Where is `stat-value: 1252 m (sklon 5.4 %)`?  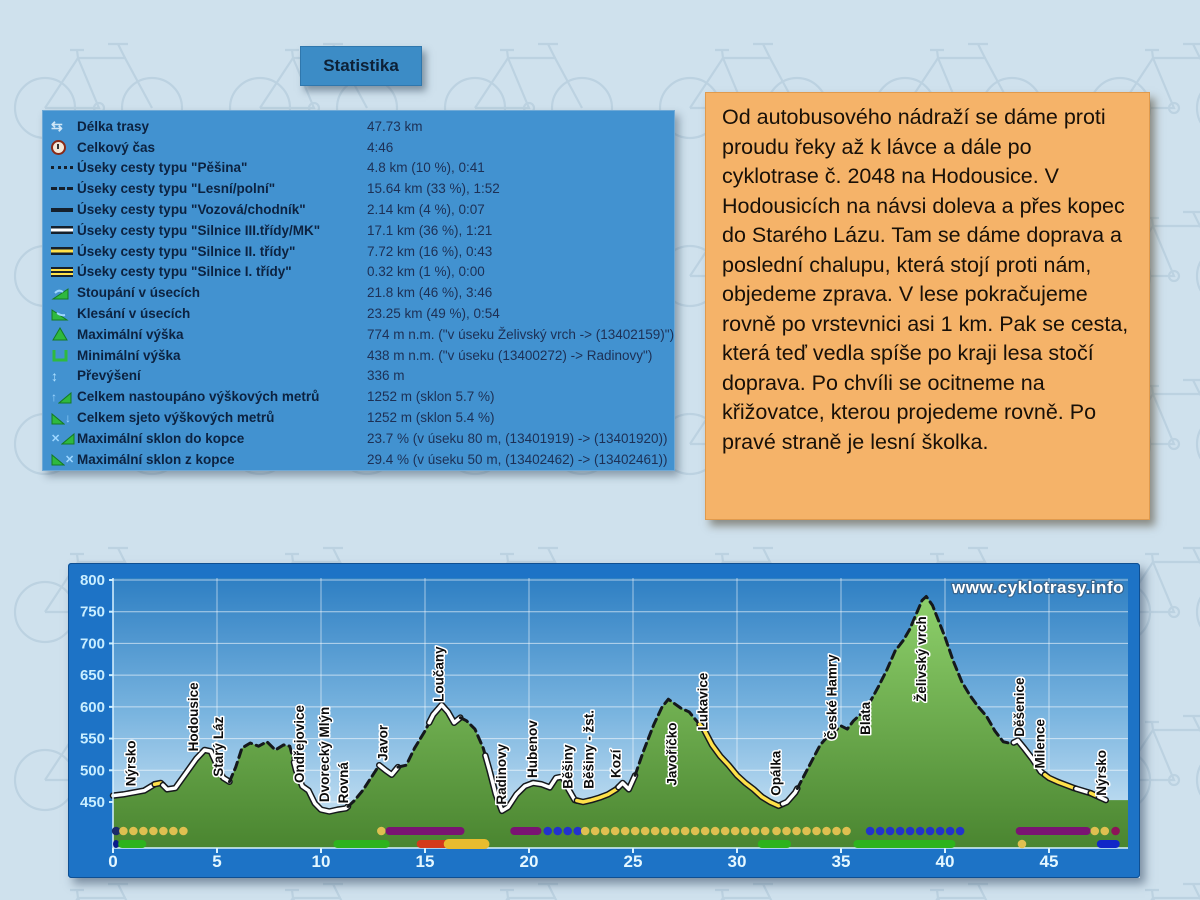 stat-value: 1252 m (sklon 5.4 %) is located at coordinates (431, 418).